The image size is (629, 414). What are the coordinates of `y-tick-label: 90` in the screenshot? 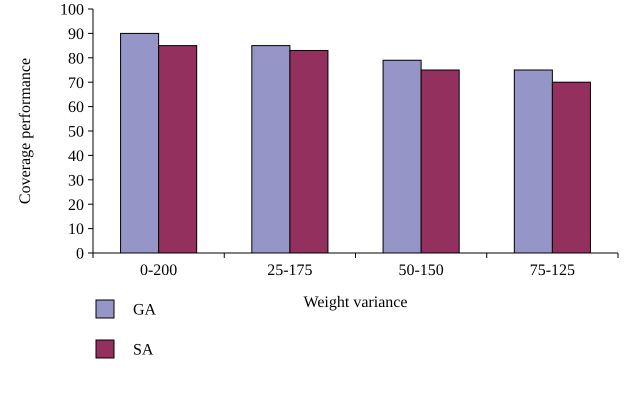 It's located at (76, 34).